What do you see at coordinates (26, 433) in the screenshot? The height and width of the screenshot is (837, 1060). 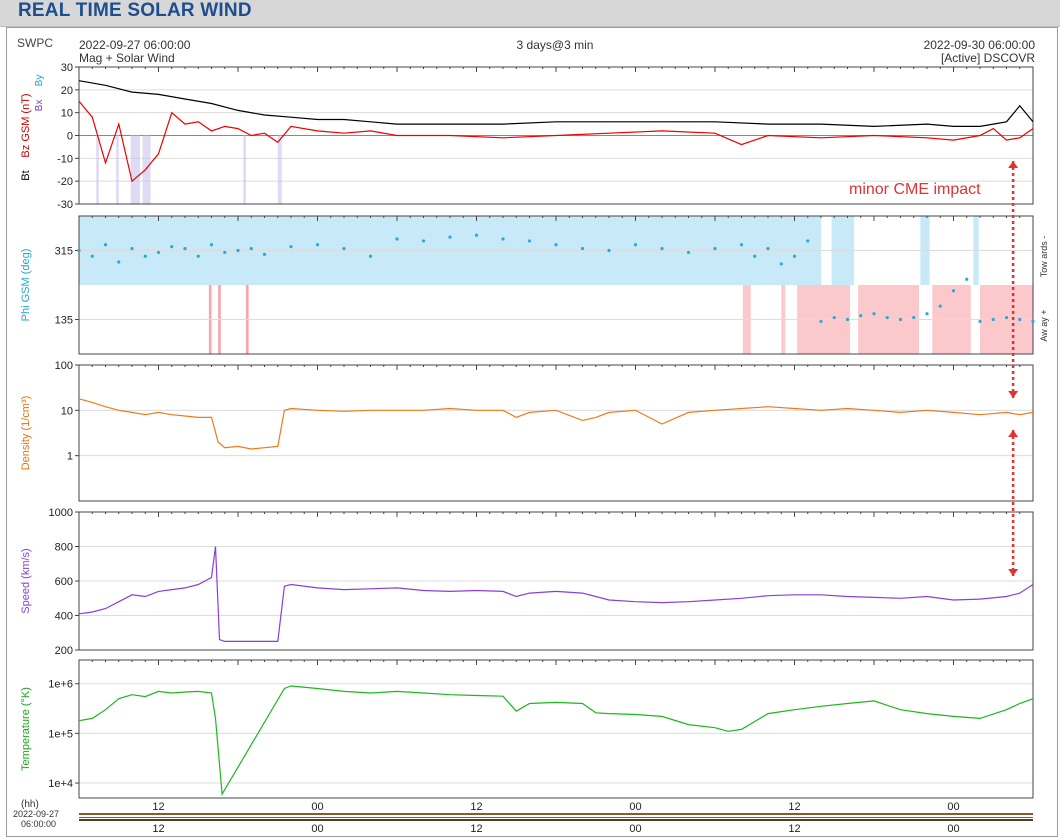 I see `panel-2-ylabel: Density (1/cm³)` at bounding box center [26, 433].